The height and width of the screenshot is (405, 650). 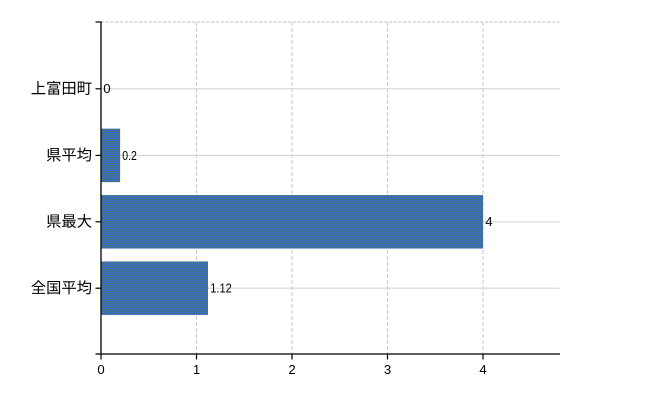 What do you see at coordinates (196, 369) in the screenshot?
I see `svg-text: 1` at bounding box center [196, 369].